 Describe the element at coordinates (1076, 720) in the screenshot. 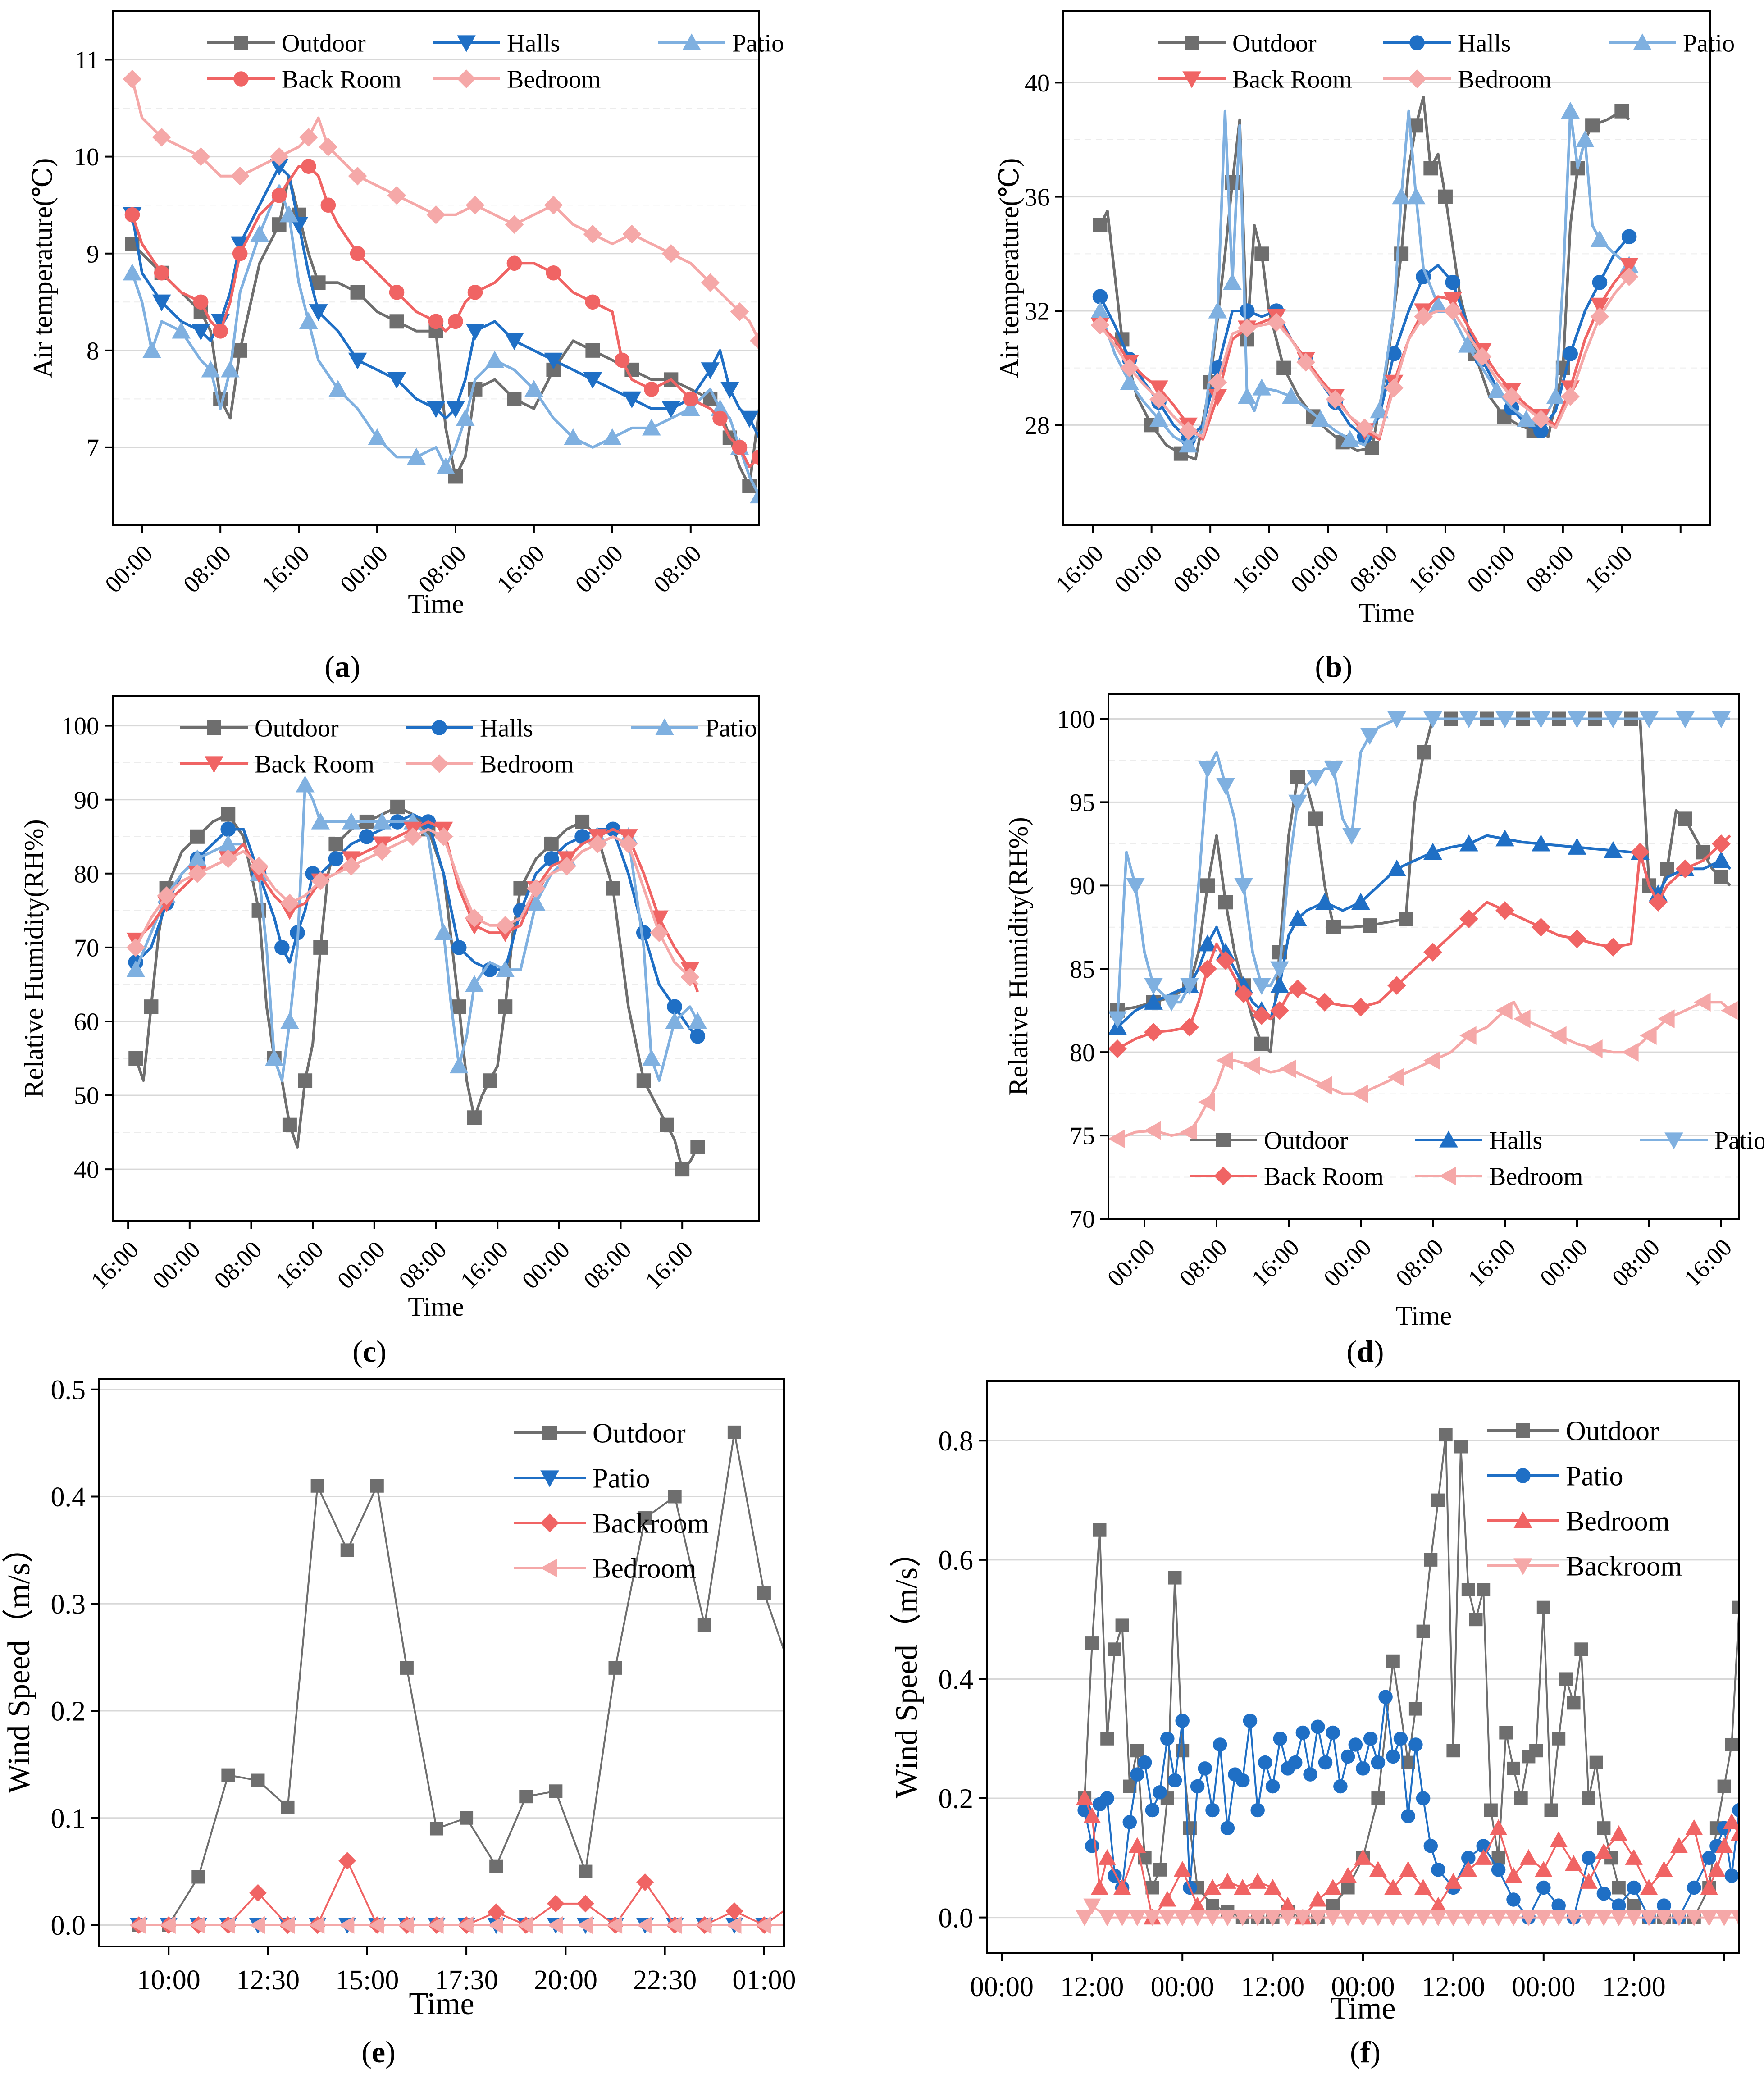

I see `y-tick-label: 100` at that location.